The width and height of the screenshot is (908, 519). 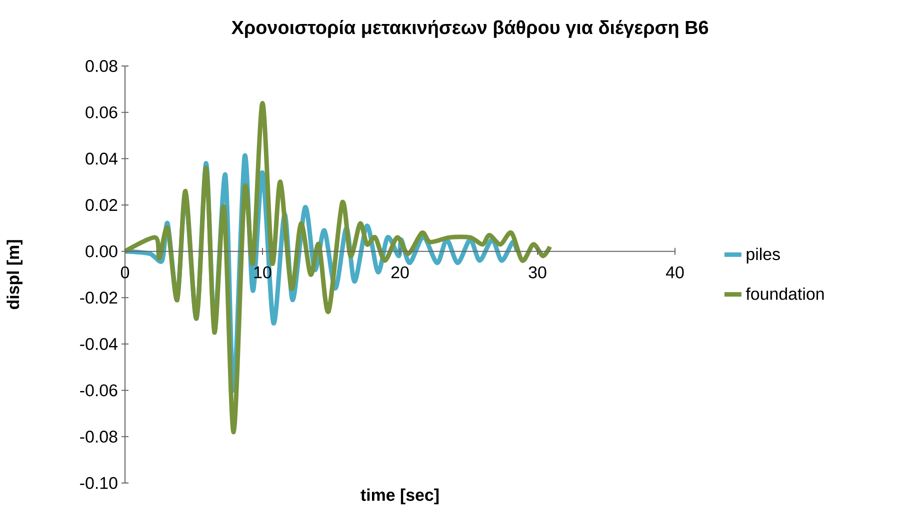 I want to click on y-tick-label: 0.02, so click(x=102, y=205).